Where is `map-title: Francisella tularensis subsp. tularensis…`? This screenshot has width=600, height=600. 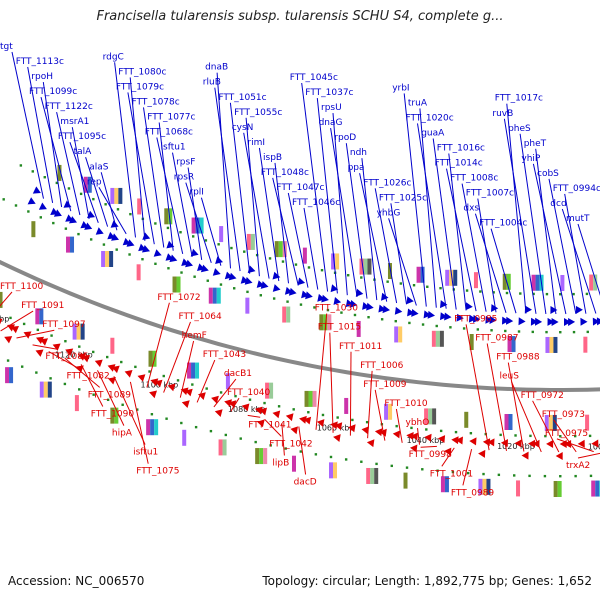 map-title: Francisella tularensis subsp. tularensis… is located at coordinates (300, 16).